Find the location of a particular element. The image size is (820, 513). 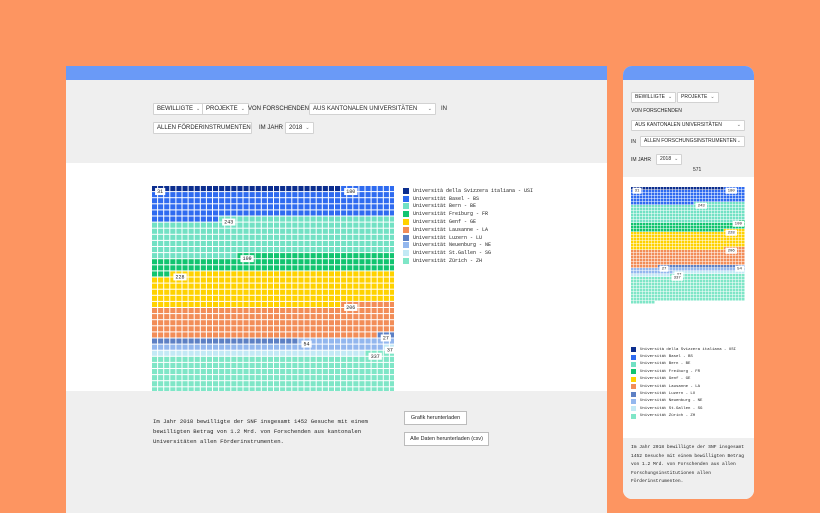

mobile-metric-select: BEWILLIGTE ⌄ is located at coordinates (654, 97).